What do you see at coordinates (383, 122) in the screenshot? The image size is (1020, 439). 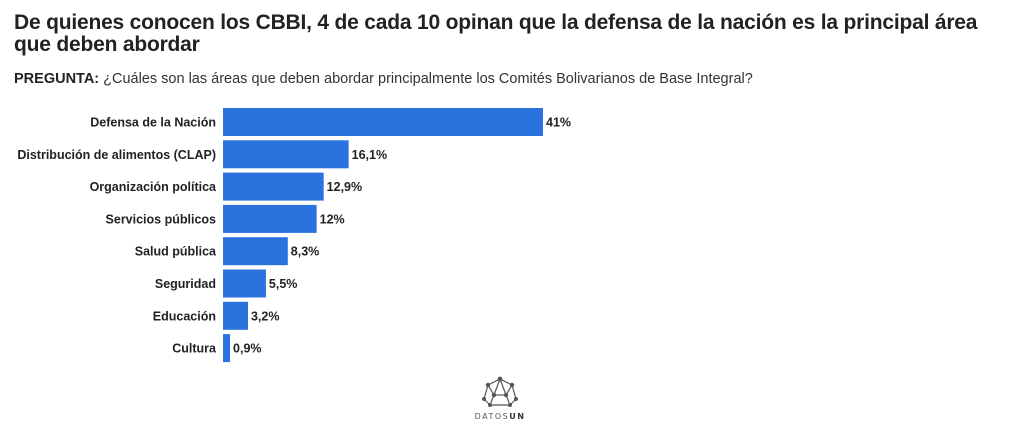 I see `bar-defensa-de-la-nacion` at bounding box center [383, 122].